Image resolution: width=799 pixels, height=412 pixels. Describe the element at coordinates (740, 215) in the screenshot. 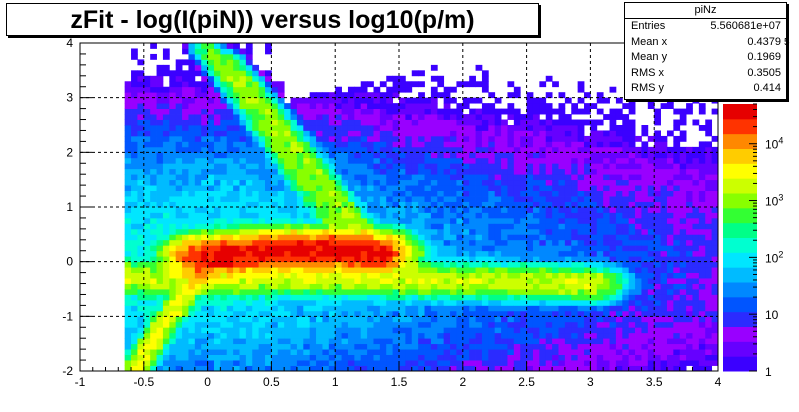

I see `palette-swatch` at that location.